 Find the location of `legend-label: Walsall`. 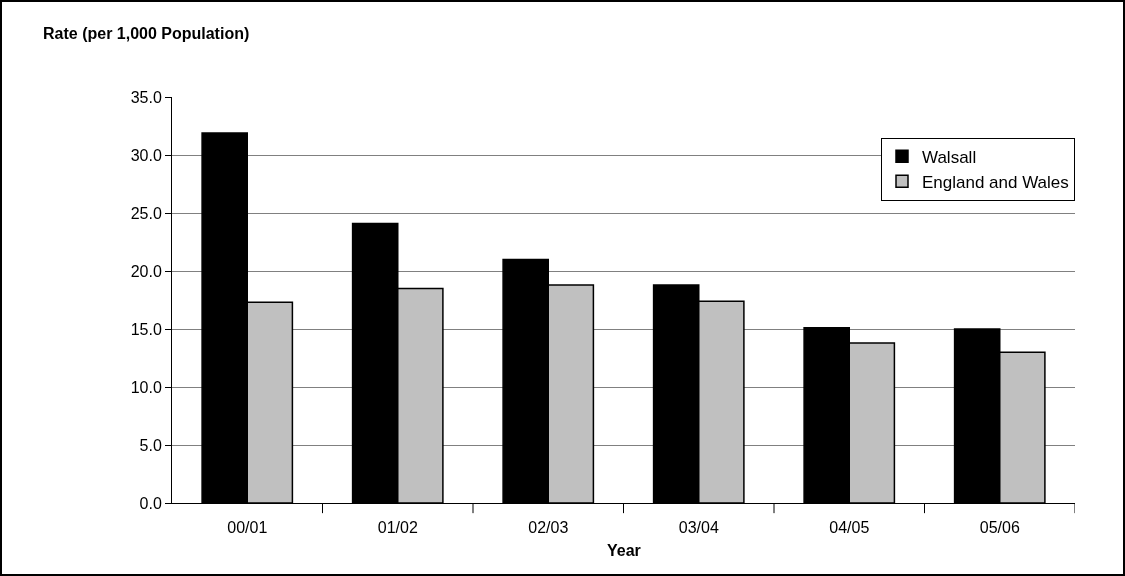

legend-label: Walsall is located at coordinates (949, 157).